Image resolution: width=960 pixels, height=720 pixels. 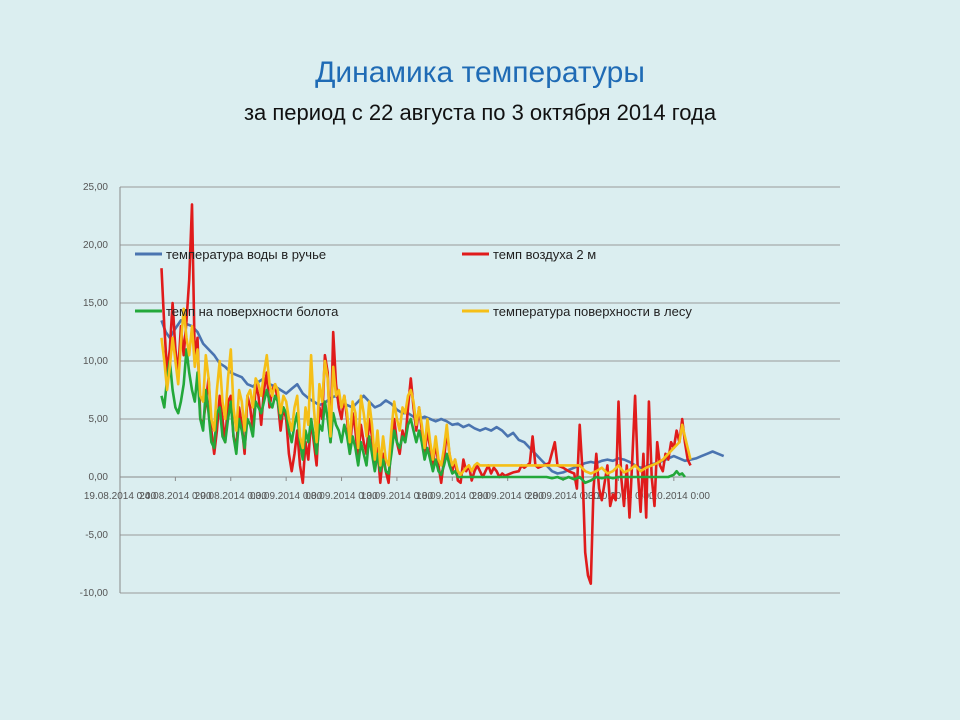 What do you see at coordinates (95, 187) in the screenshot?
I see `y-tick-label: 25,00` at bounding box center [95, 187].